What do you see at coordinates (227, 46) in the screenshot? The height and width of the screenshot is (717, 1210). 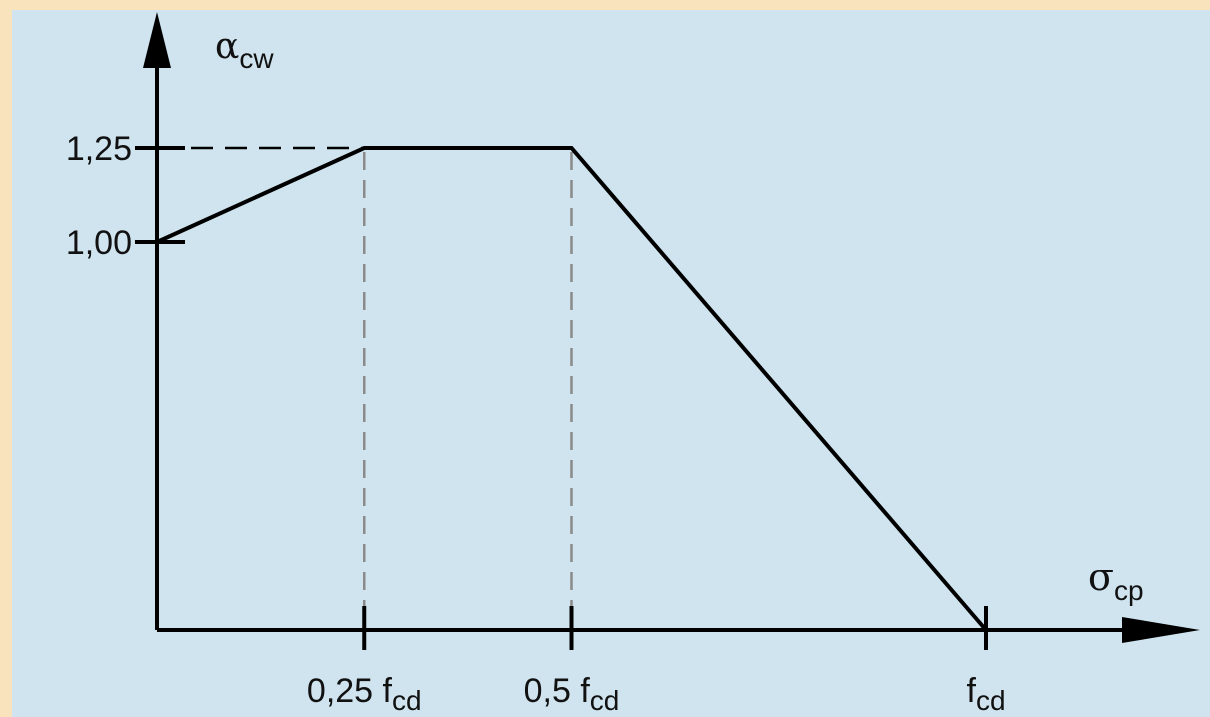 I see `y-axis-symbol: α` at bounding box center [227, 46].